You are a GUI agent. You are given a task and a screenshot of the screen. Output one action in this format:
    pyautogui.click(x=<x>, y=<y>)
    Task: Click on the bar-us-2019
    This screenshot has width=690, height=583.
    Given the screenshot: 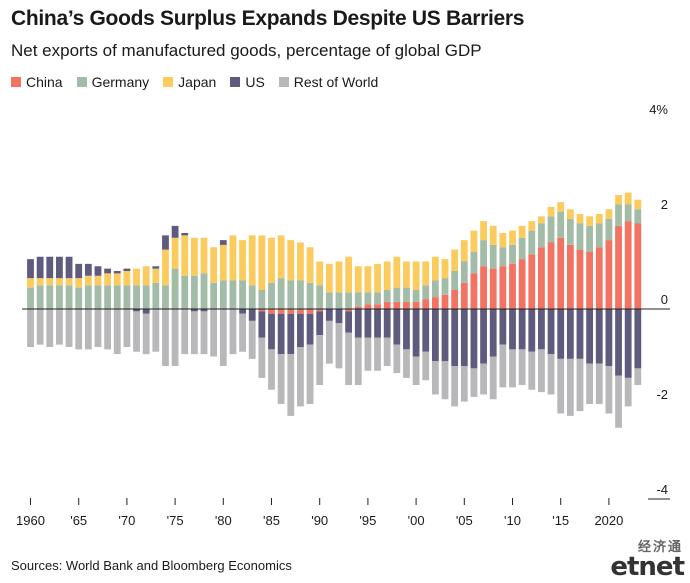 What is the action you would take?
    pyautogui.click(x=599, y=336)
    